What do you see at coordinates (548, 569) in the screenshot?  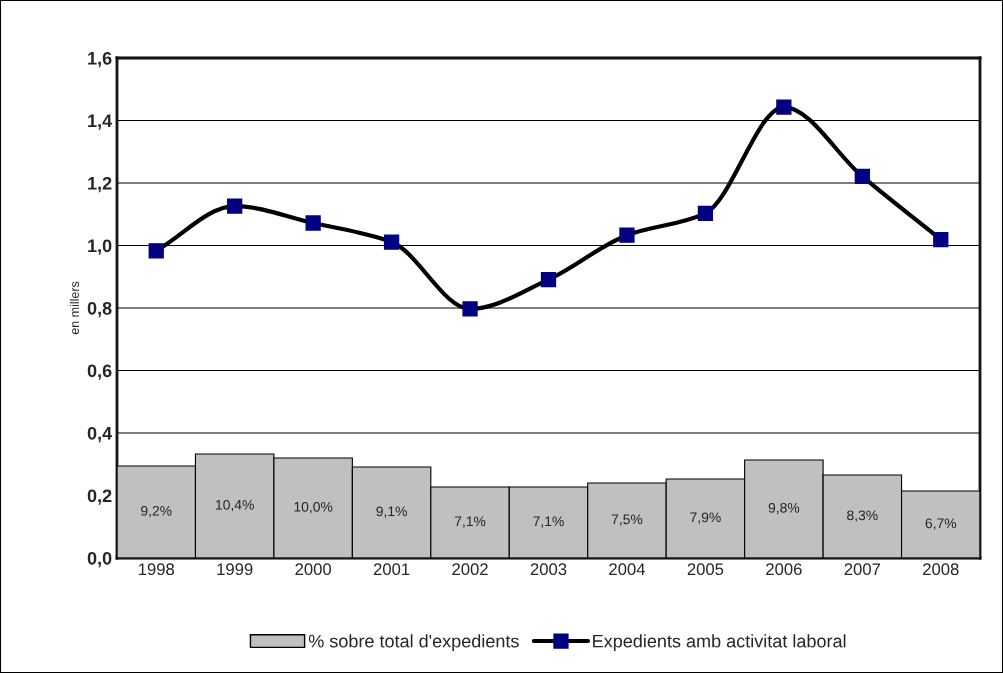 I see `x-tick-label: 2003` at bounding box center [548, 569].